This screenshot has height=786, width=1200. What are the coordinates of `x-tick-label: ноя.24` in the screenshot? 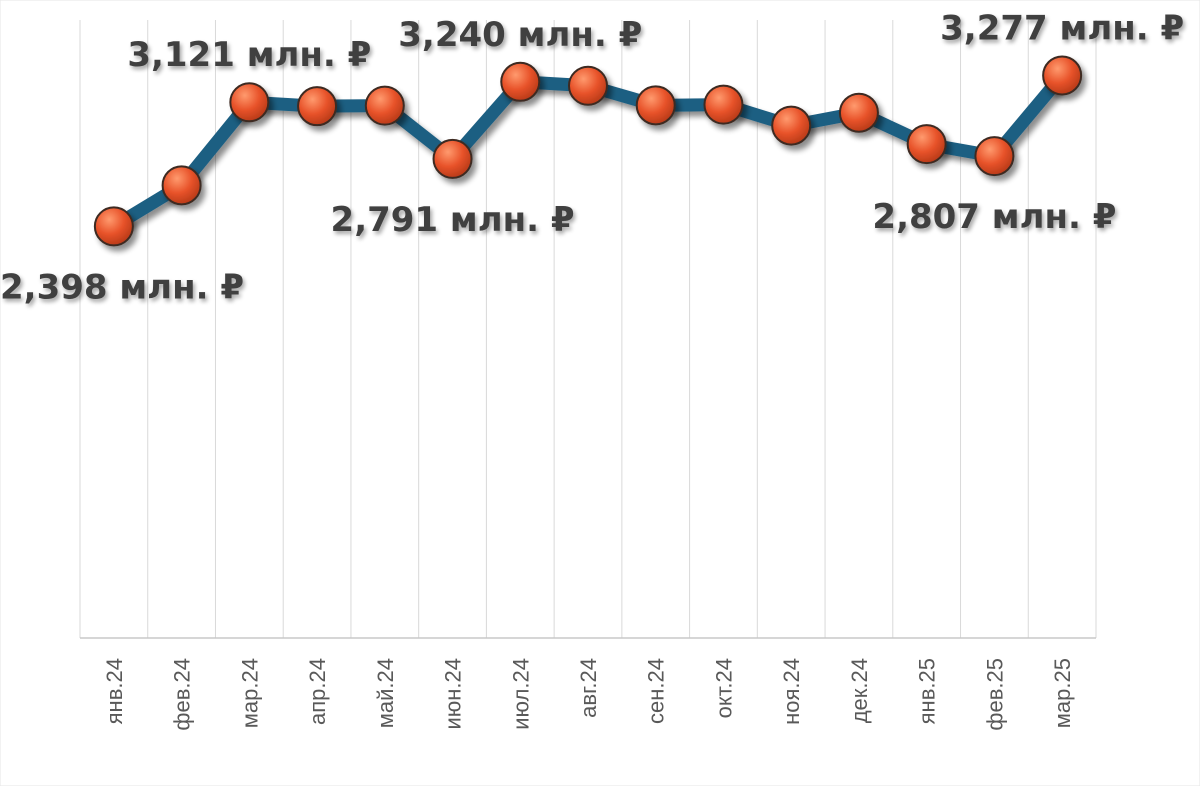 It's located at (791, 691).